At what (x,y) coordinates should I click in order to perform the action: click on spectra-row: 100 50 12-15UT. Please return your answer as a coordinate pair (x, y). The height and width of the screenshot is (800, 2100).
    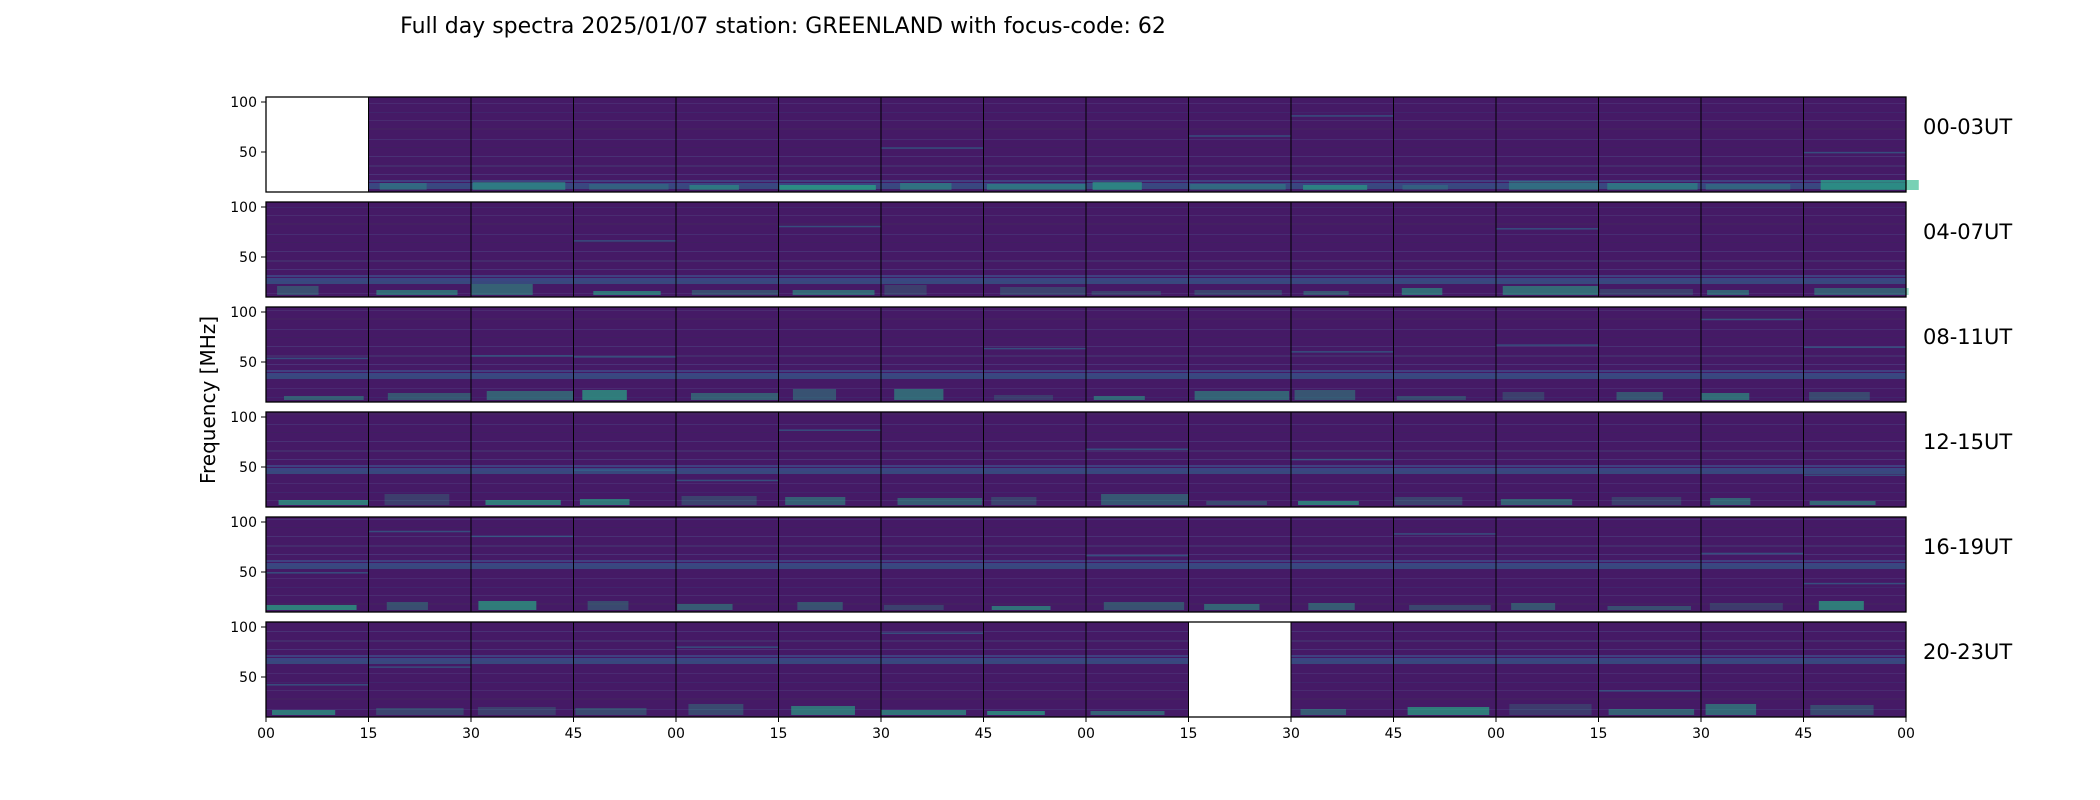
    Looking at the image, I should click on (1121, 459).